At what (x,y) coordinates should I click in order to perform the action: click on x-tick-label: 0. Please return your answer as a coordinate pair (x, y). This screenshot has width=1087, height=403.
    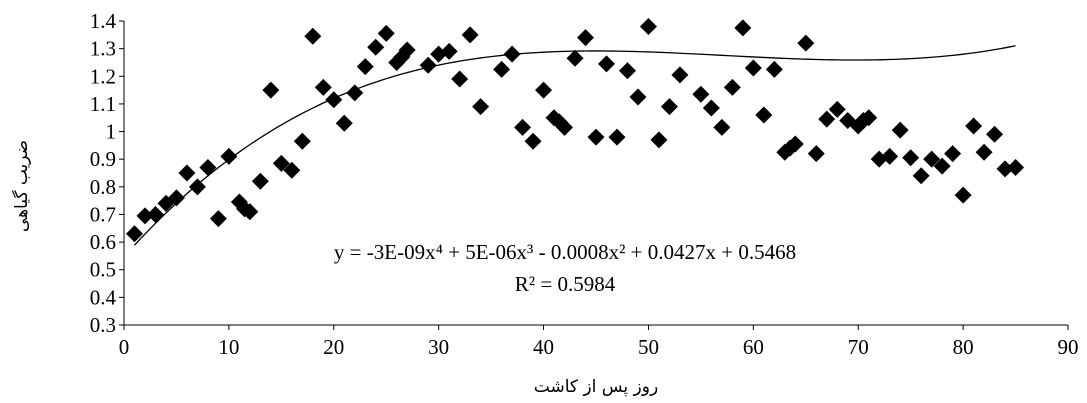
    Looking at the image, I should click on (124, 347).